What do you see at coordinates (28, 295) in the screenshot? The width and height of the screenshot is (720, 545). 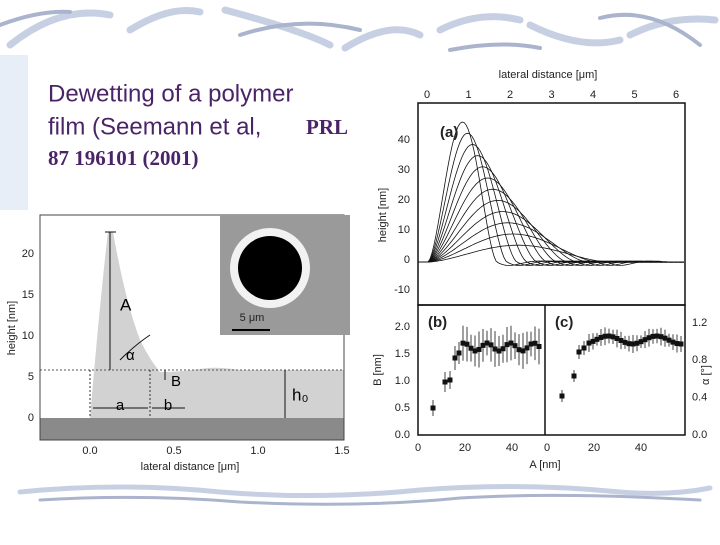 I see `tick-label: 15` at bounding box center [28, 295].